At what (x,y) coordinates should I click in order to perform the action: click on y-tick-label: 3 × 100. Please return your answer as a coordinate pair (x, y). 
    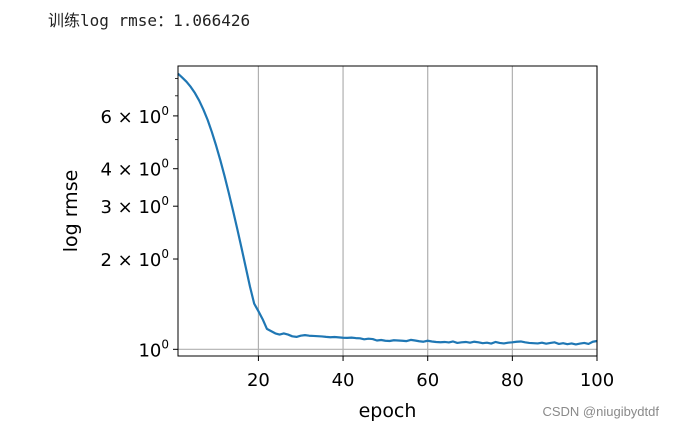
    Looking at the image, I should click on (134, 206).